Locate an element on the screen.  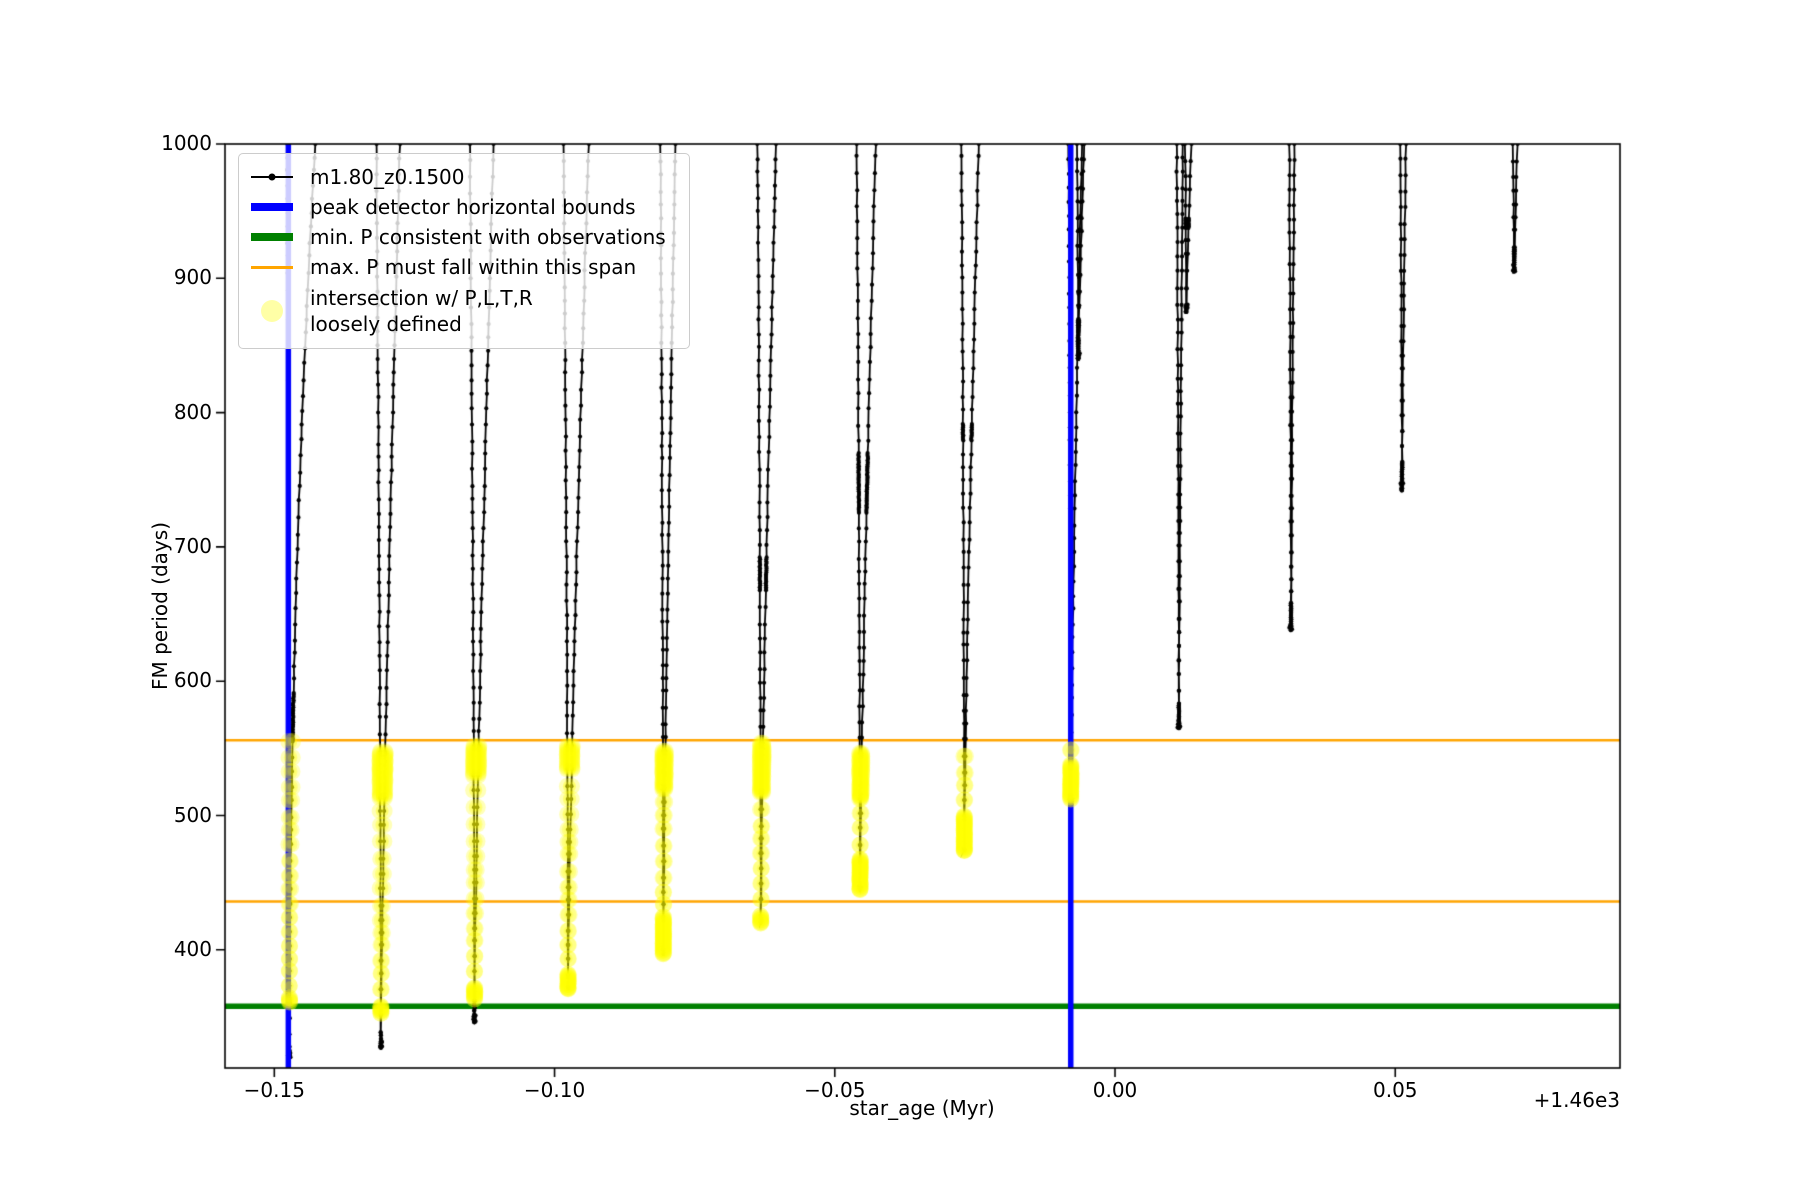
max-p-swatch is located at coordinates (272, 267).